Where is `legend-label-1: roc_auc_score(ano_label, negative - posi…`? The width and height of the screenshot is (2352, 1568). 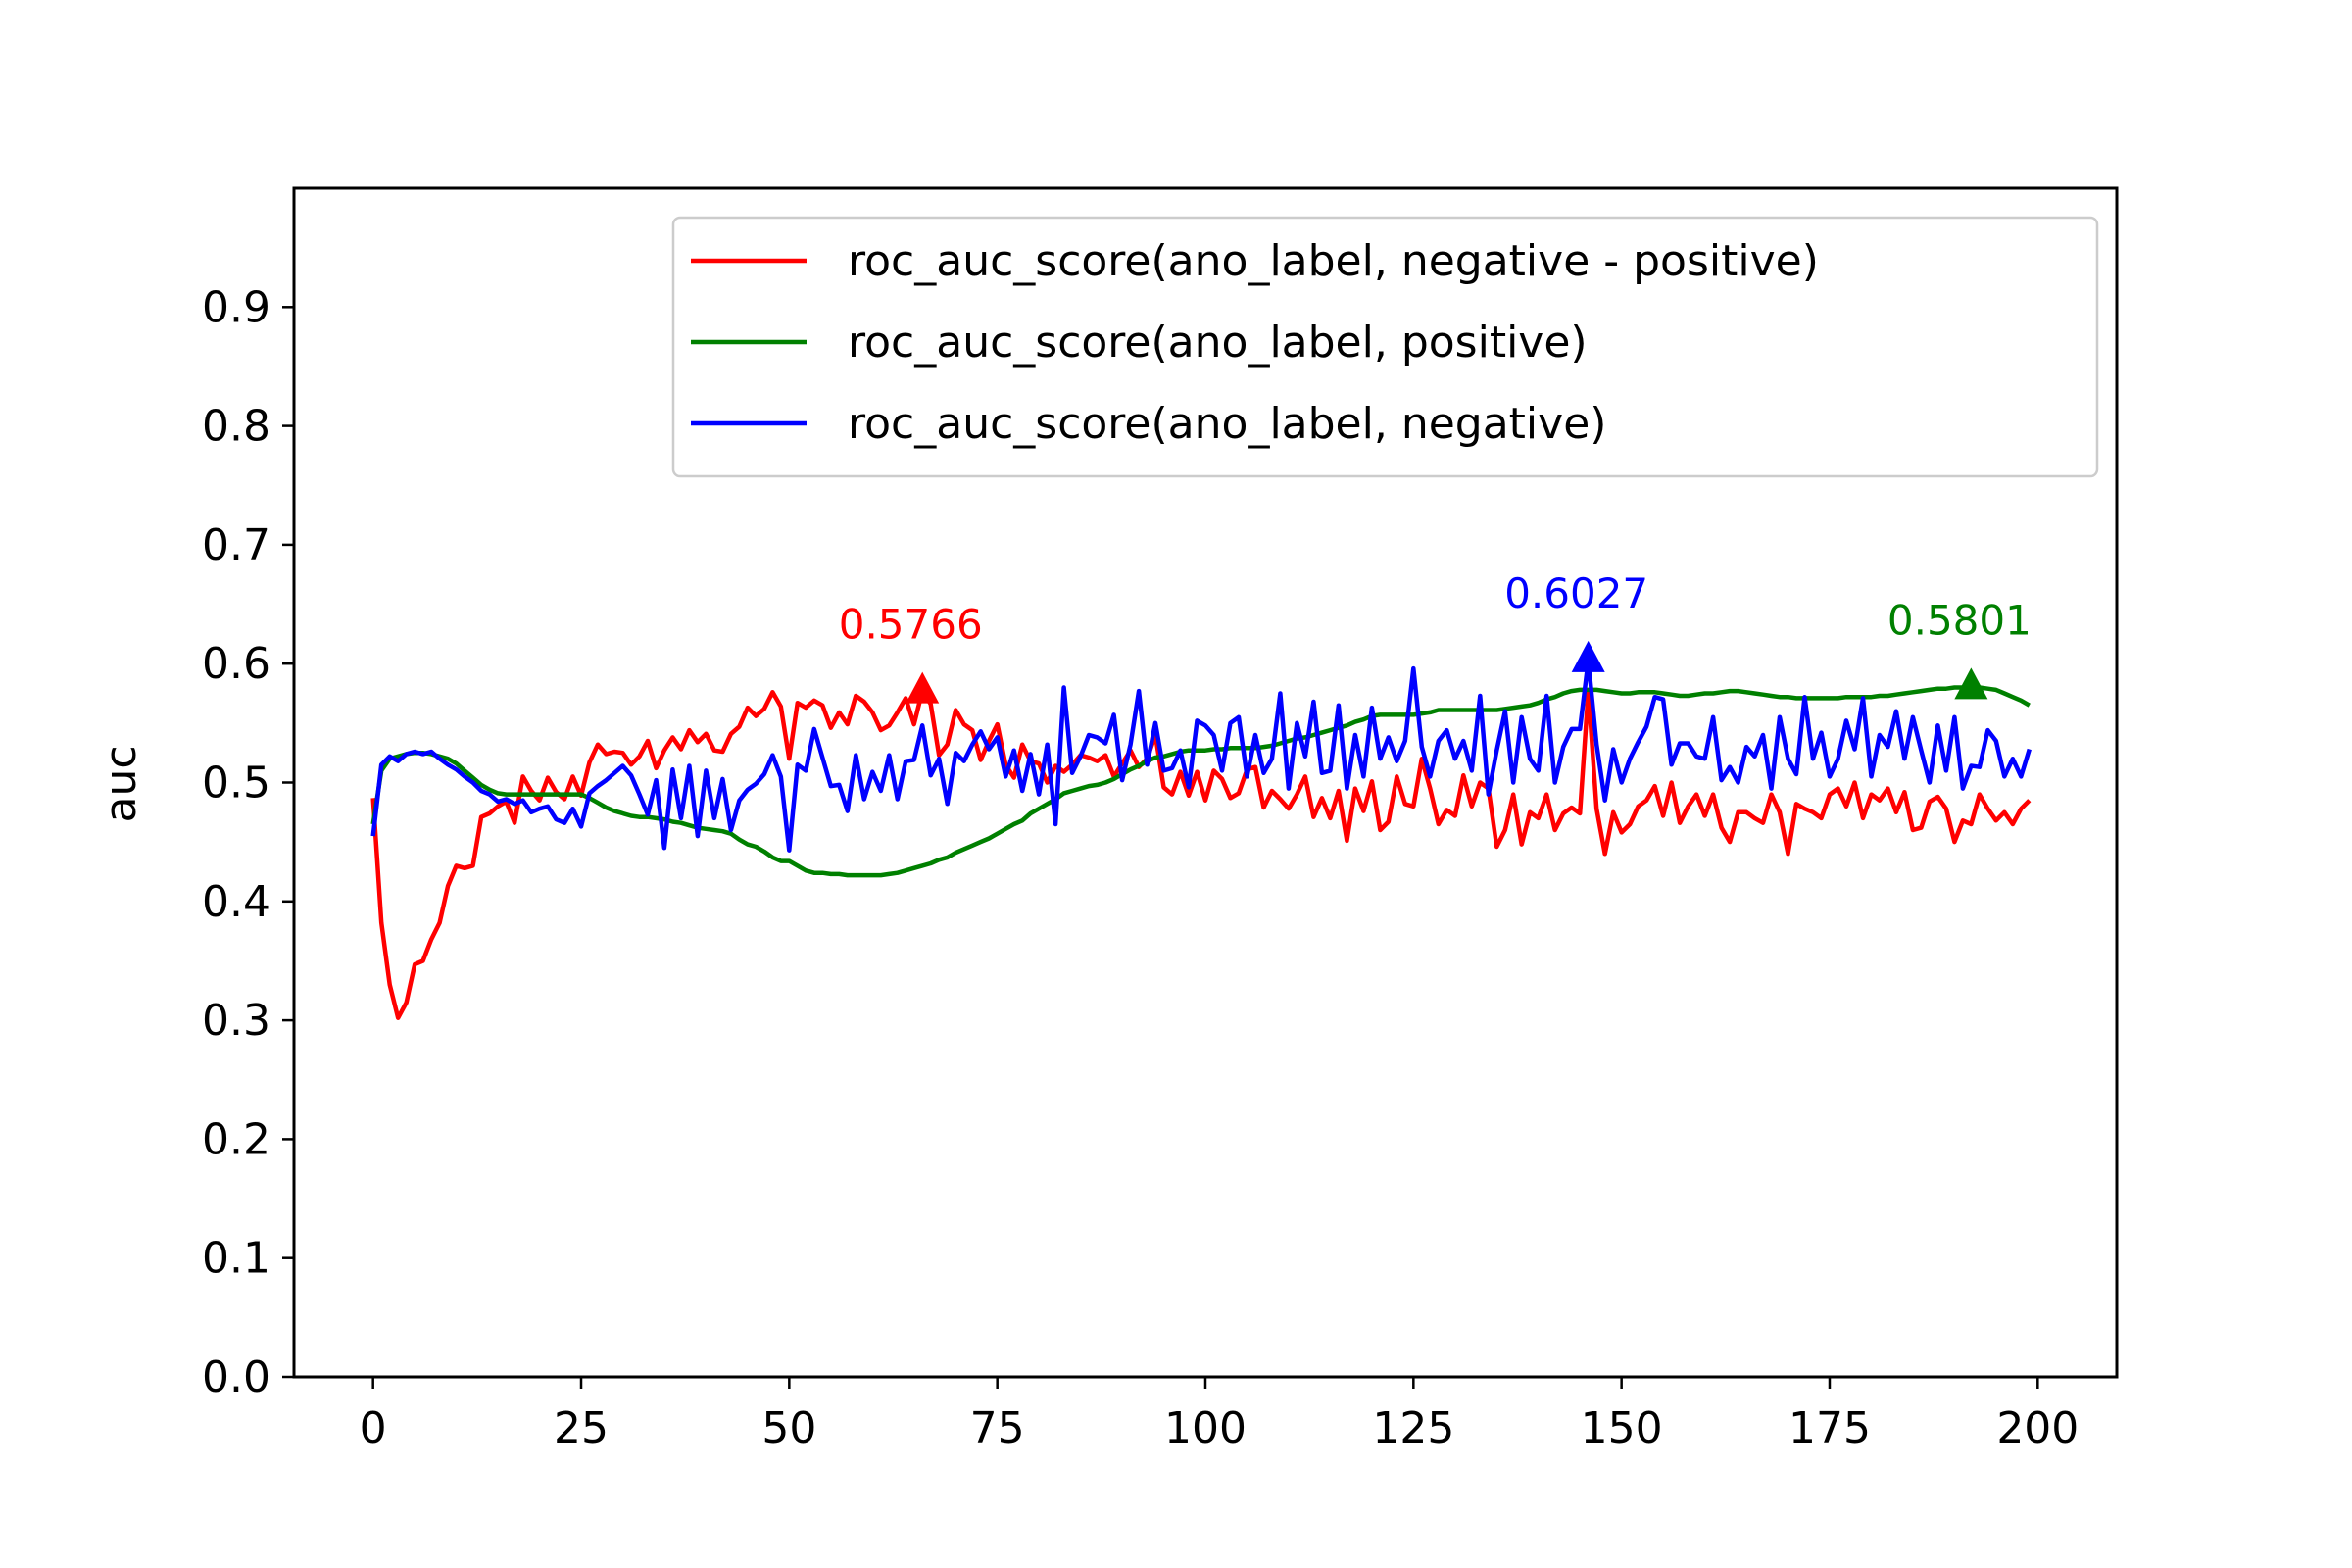 legend-label-1: roc_auc_score(ano_label, negative - posi… is located at coordinates (1333, 261).